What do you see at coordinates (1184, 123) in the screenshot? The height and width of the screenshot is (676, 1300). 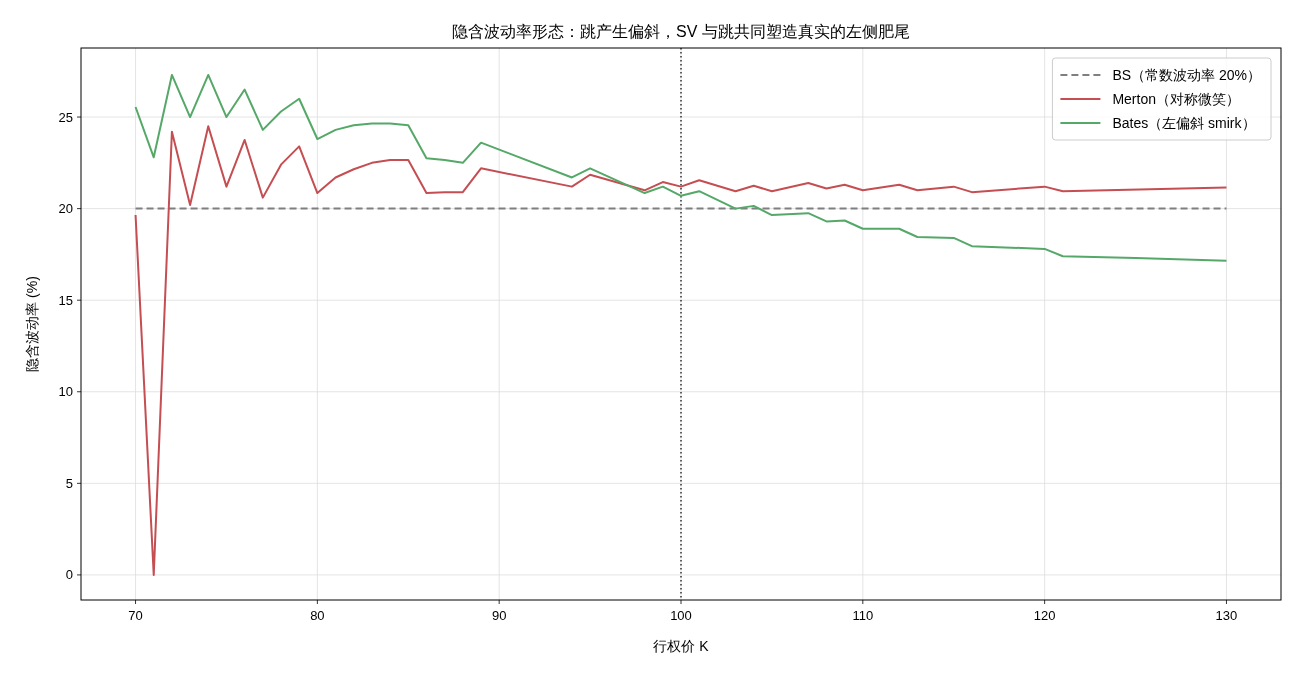 I see `legend-label: Bates（左偏斜 smirk）` at bounding box center [1184, 123].